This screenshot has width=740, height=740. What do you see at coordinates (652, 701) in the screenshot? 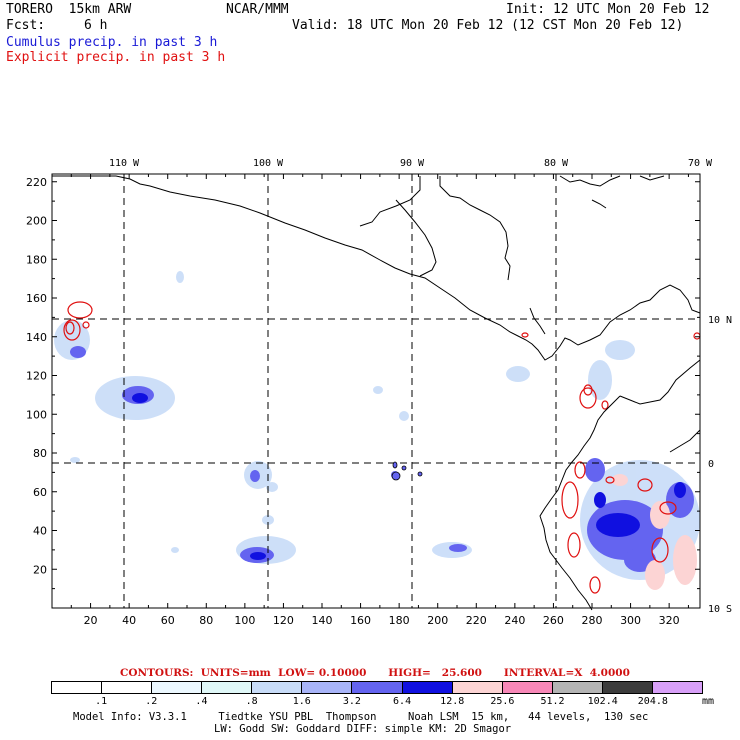
I see `colorbar-label: 204.8` at bounding box center [652, 701].